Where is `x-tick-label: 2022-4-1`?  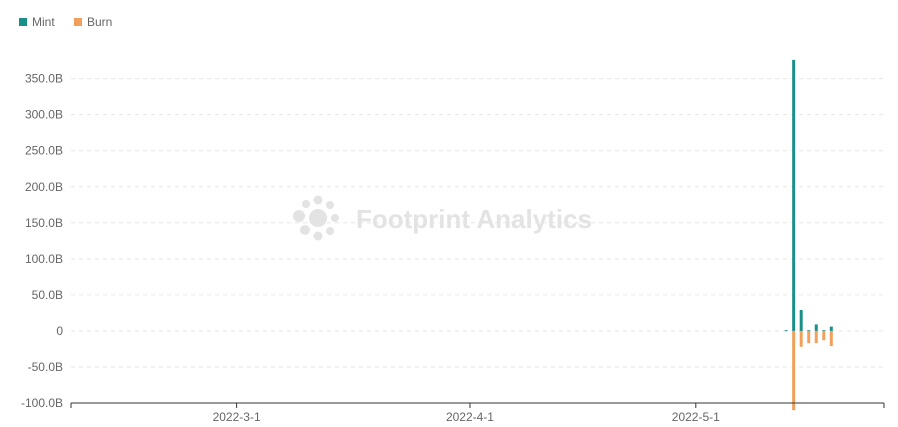 x-tick-label: 2022-4-1 is located at coordinates (470, 417).